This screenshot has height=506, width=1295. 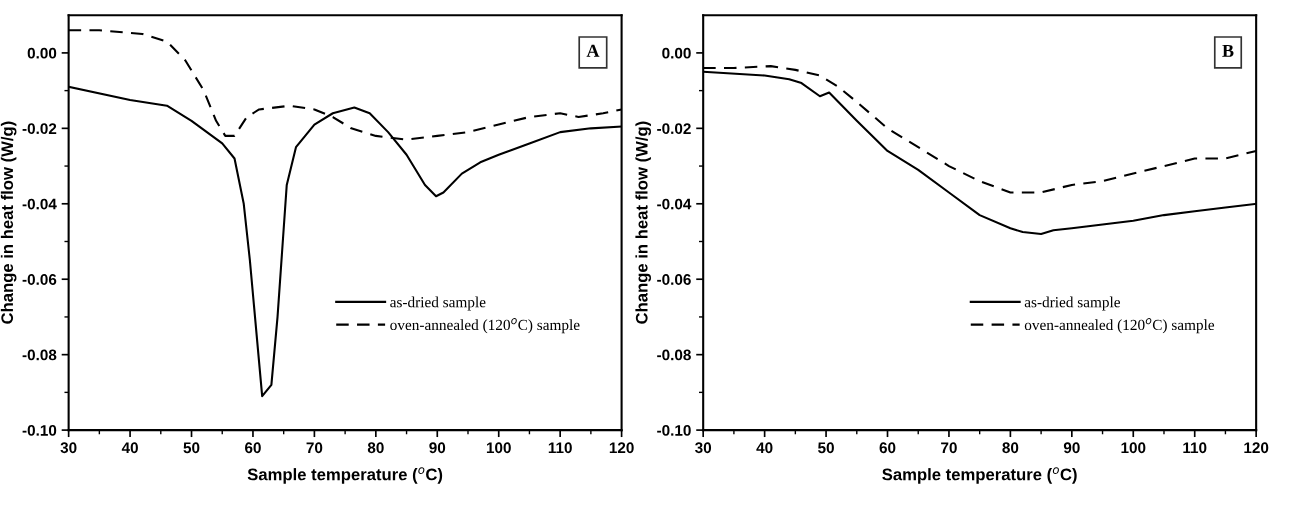 I want to click on annotation: A, so click(x=593, y=50).